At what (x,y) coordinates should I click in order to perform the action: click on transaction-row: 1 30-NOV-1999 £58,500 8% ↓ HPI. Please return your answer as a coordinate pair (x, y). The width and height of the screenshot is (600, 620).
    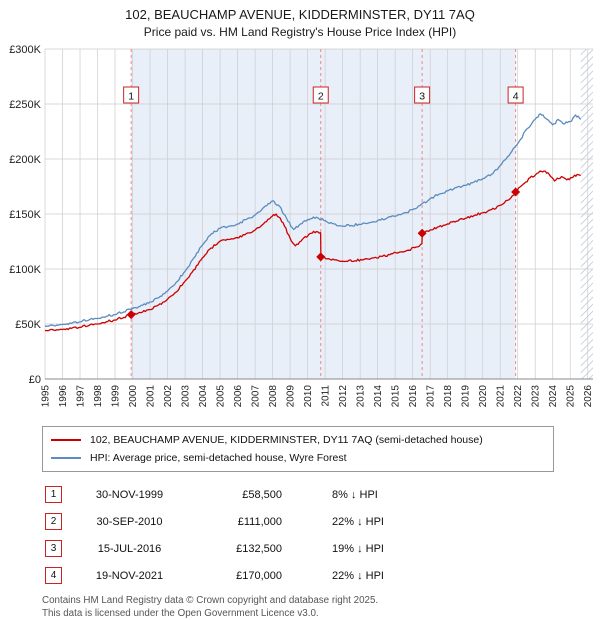
    Looking at the image, I should click on (300, 494).